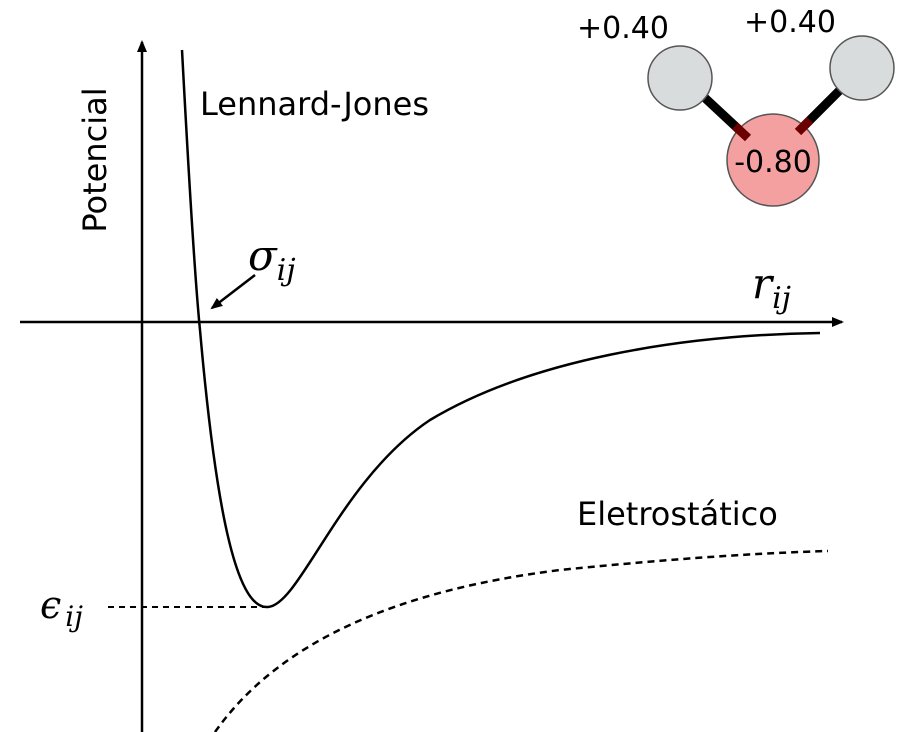 This screenshot has width=897, height=732. What do you see at coordinates (61, 608) in the screenshot?
I see `epsilon-label: ϵ ij` at bounding box center [61, 608].